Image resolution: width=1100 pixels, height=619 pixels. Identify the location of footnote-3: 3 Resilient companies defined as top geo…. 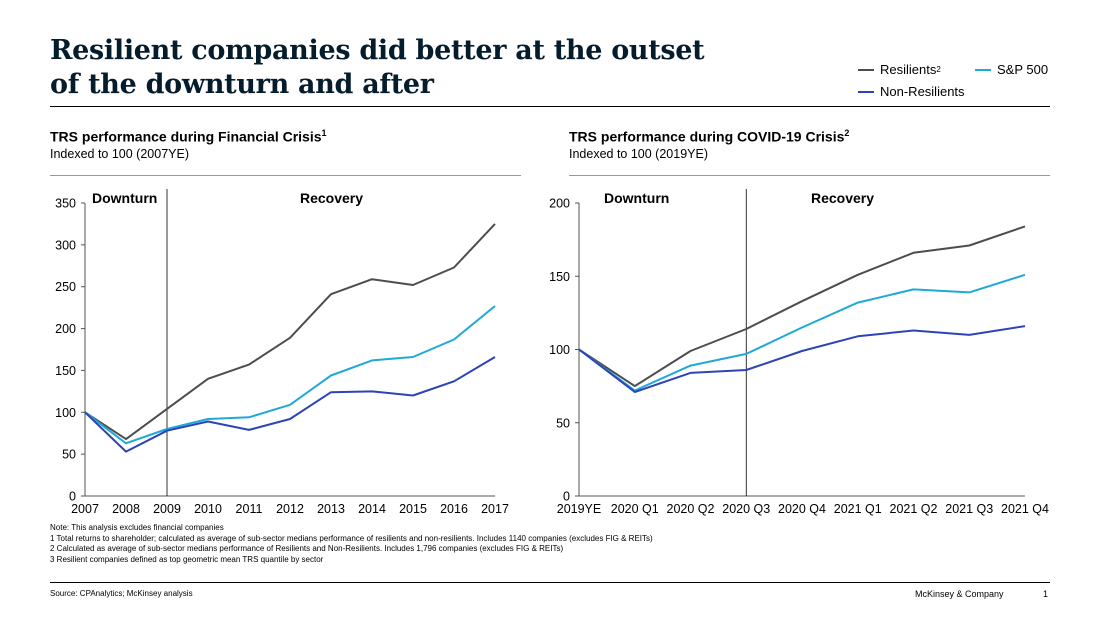
(187, 559).